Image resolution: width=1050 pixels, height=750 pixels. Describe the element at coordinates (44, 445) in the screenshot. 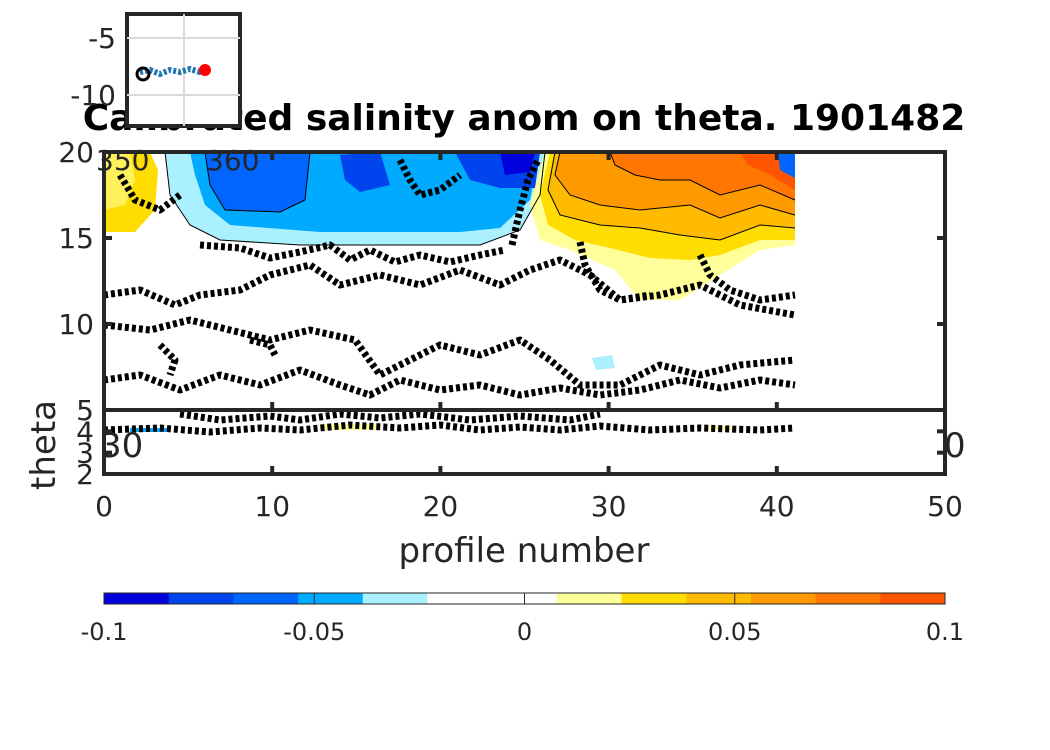

I see `y-axis-label: theta` at that location.